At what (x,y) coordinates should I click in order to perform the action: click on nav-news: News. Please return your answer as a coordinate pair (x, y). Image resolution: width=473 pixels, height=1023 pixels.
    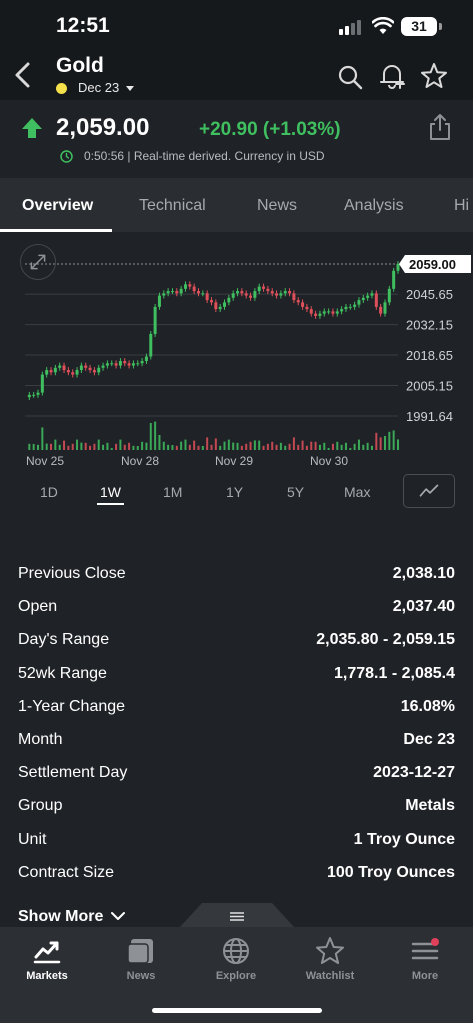
    Looking at the image, I should click on (141, 964).